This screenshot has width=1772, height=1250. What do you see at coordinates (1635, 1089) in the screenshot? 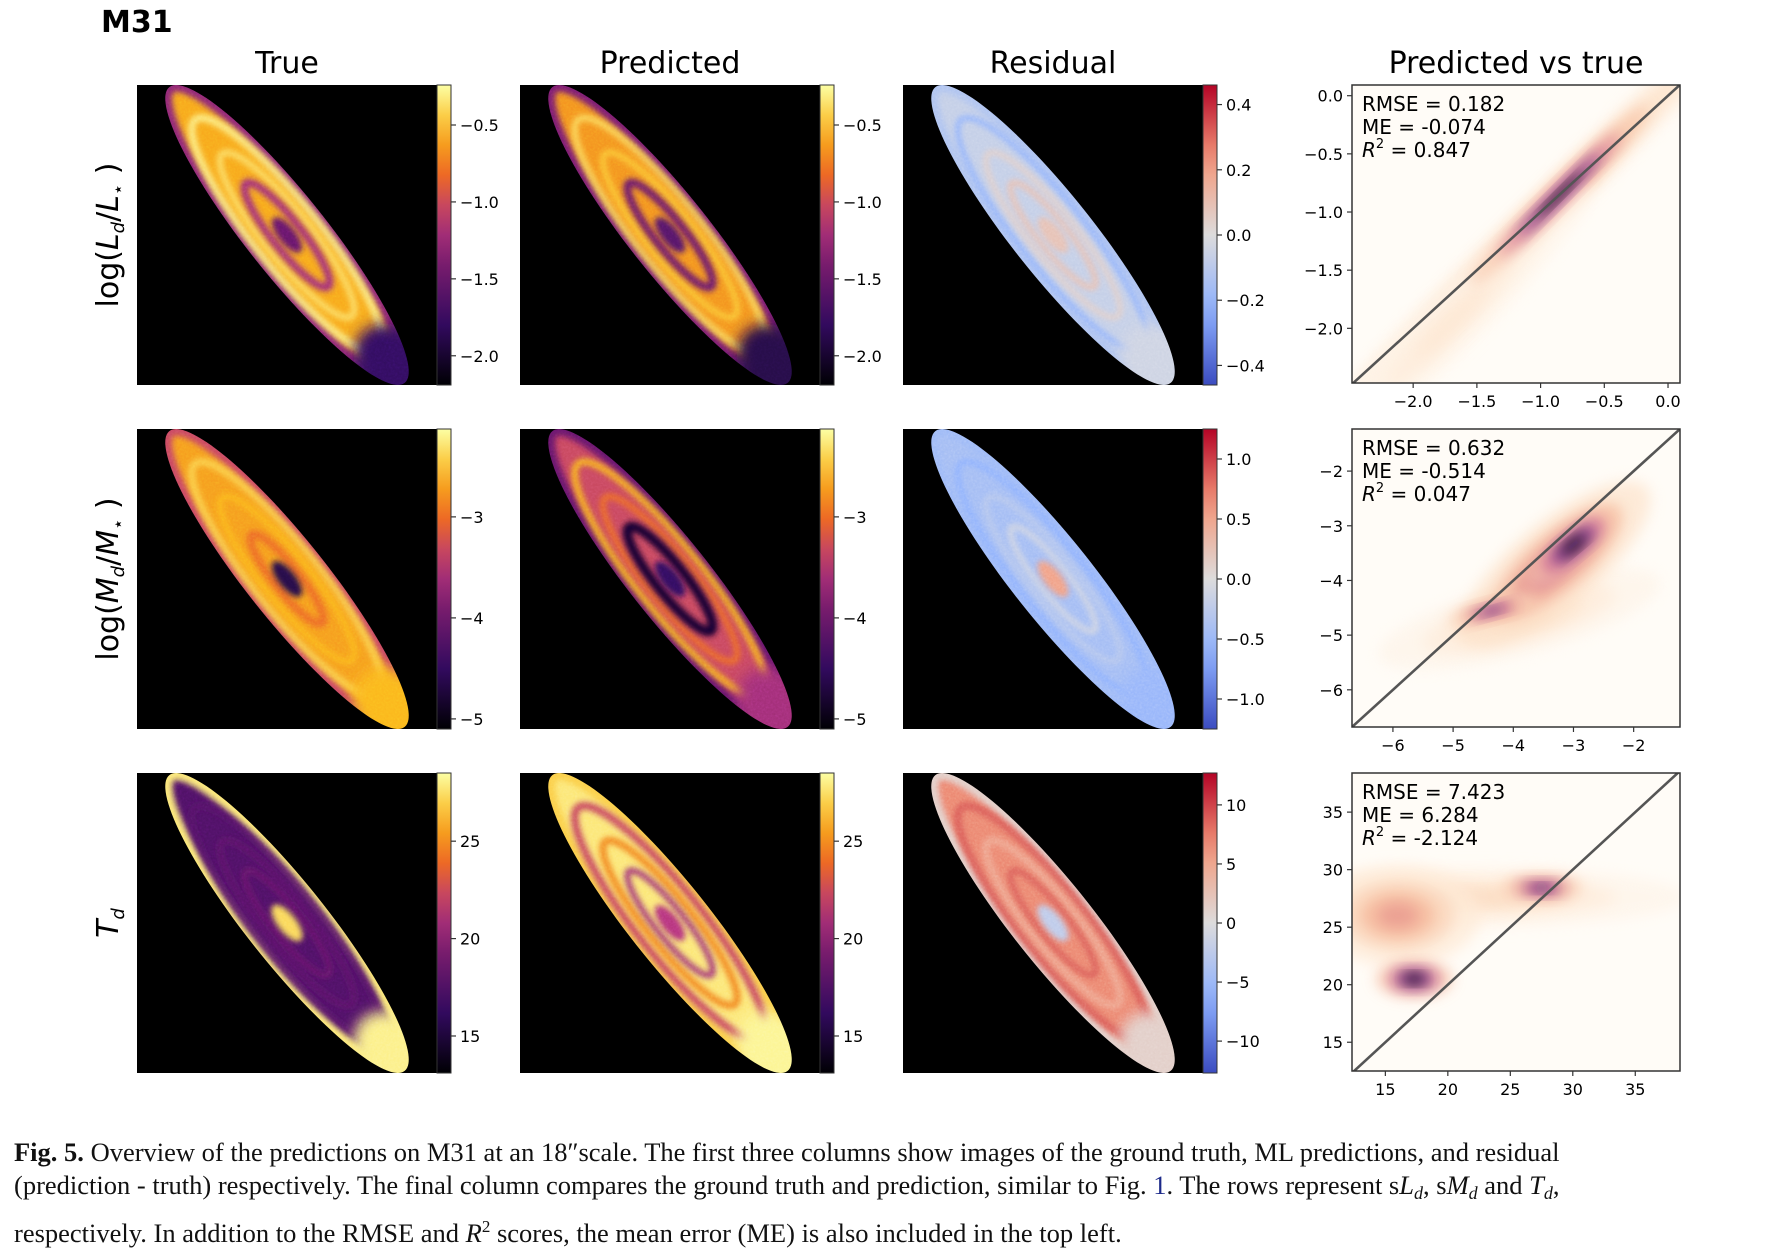
I see `x-tick-label: 35` at bounding box center [1635, 1089].